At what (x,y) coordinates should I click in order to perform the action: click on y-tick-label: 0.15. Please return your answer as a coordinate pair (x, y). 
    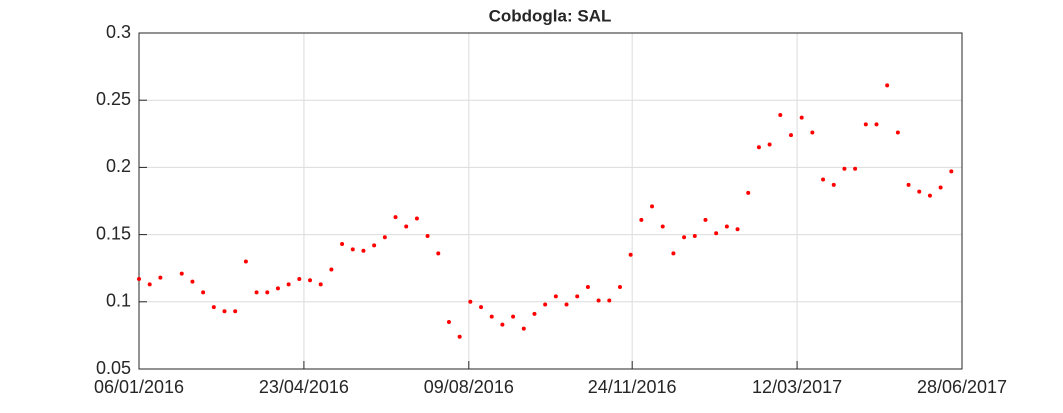
    Looking at the image, I should click on (113, 233).